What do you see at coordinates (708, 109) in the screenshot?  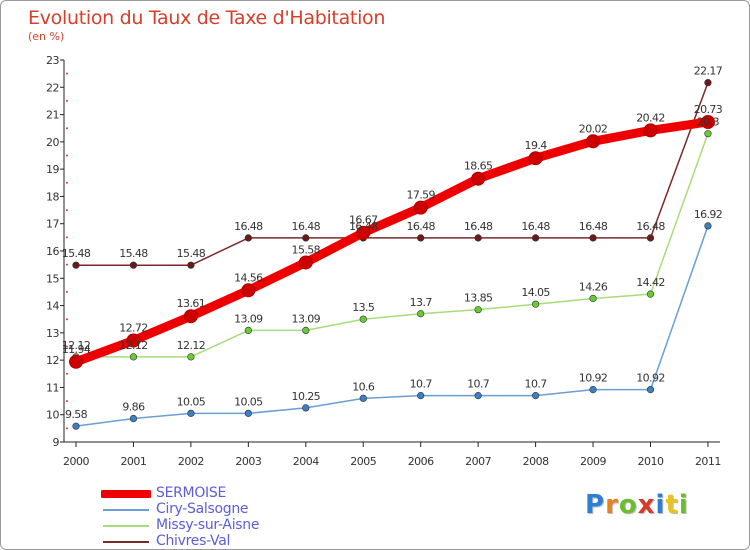 I see `data-label-sermoise: 20.73` at bounding box center [708, 109].